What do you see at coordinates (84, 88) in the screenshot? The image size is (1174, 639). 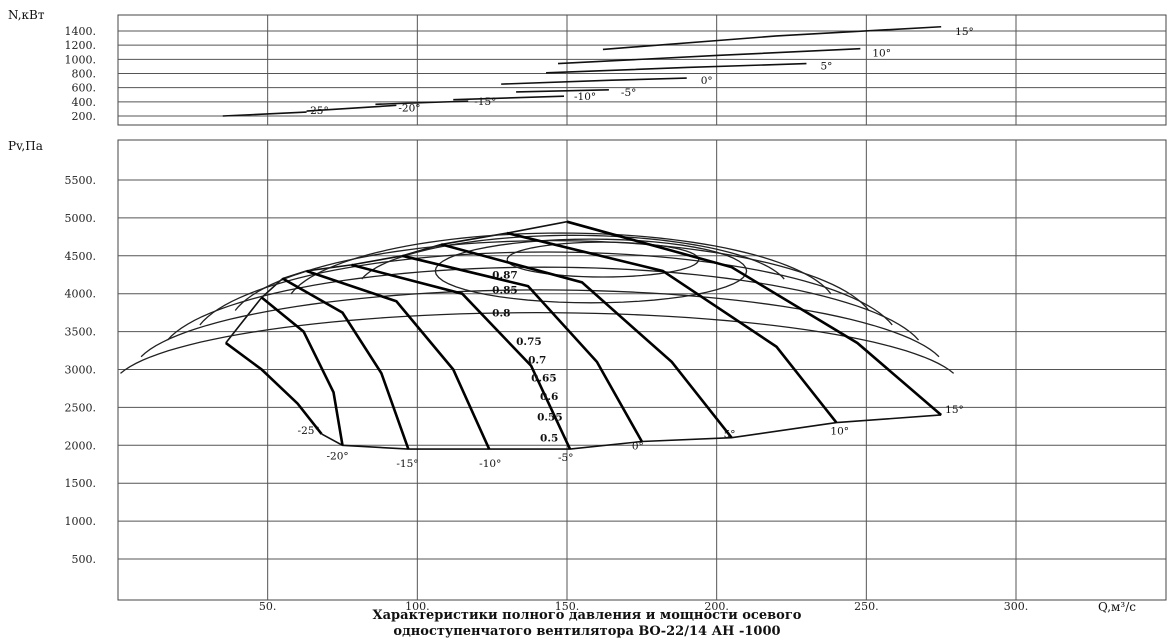 I see `power-y-tick-label: 600.` at bounding box center [84, 88].